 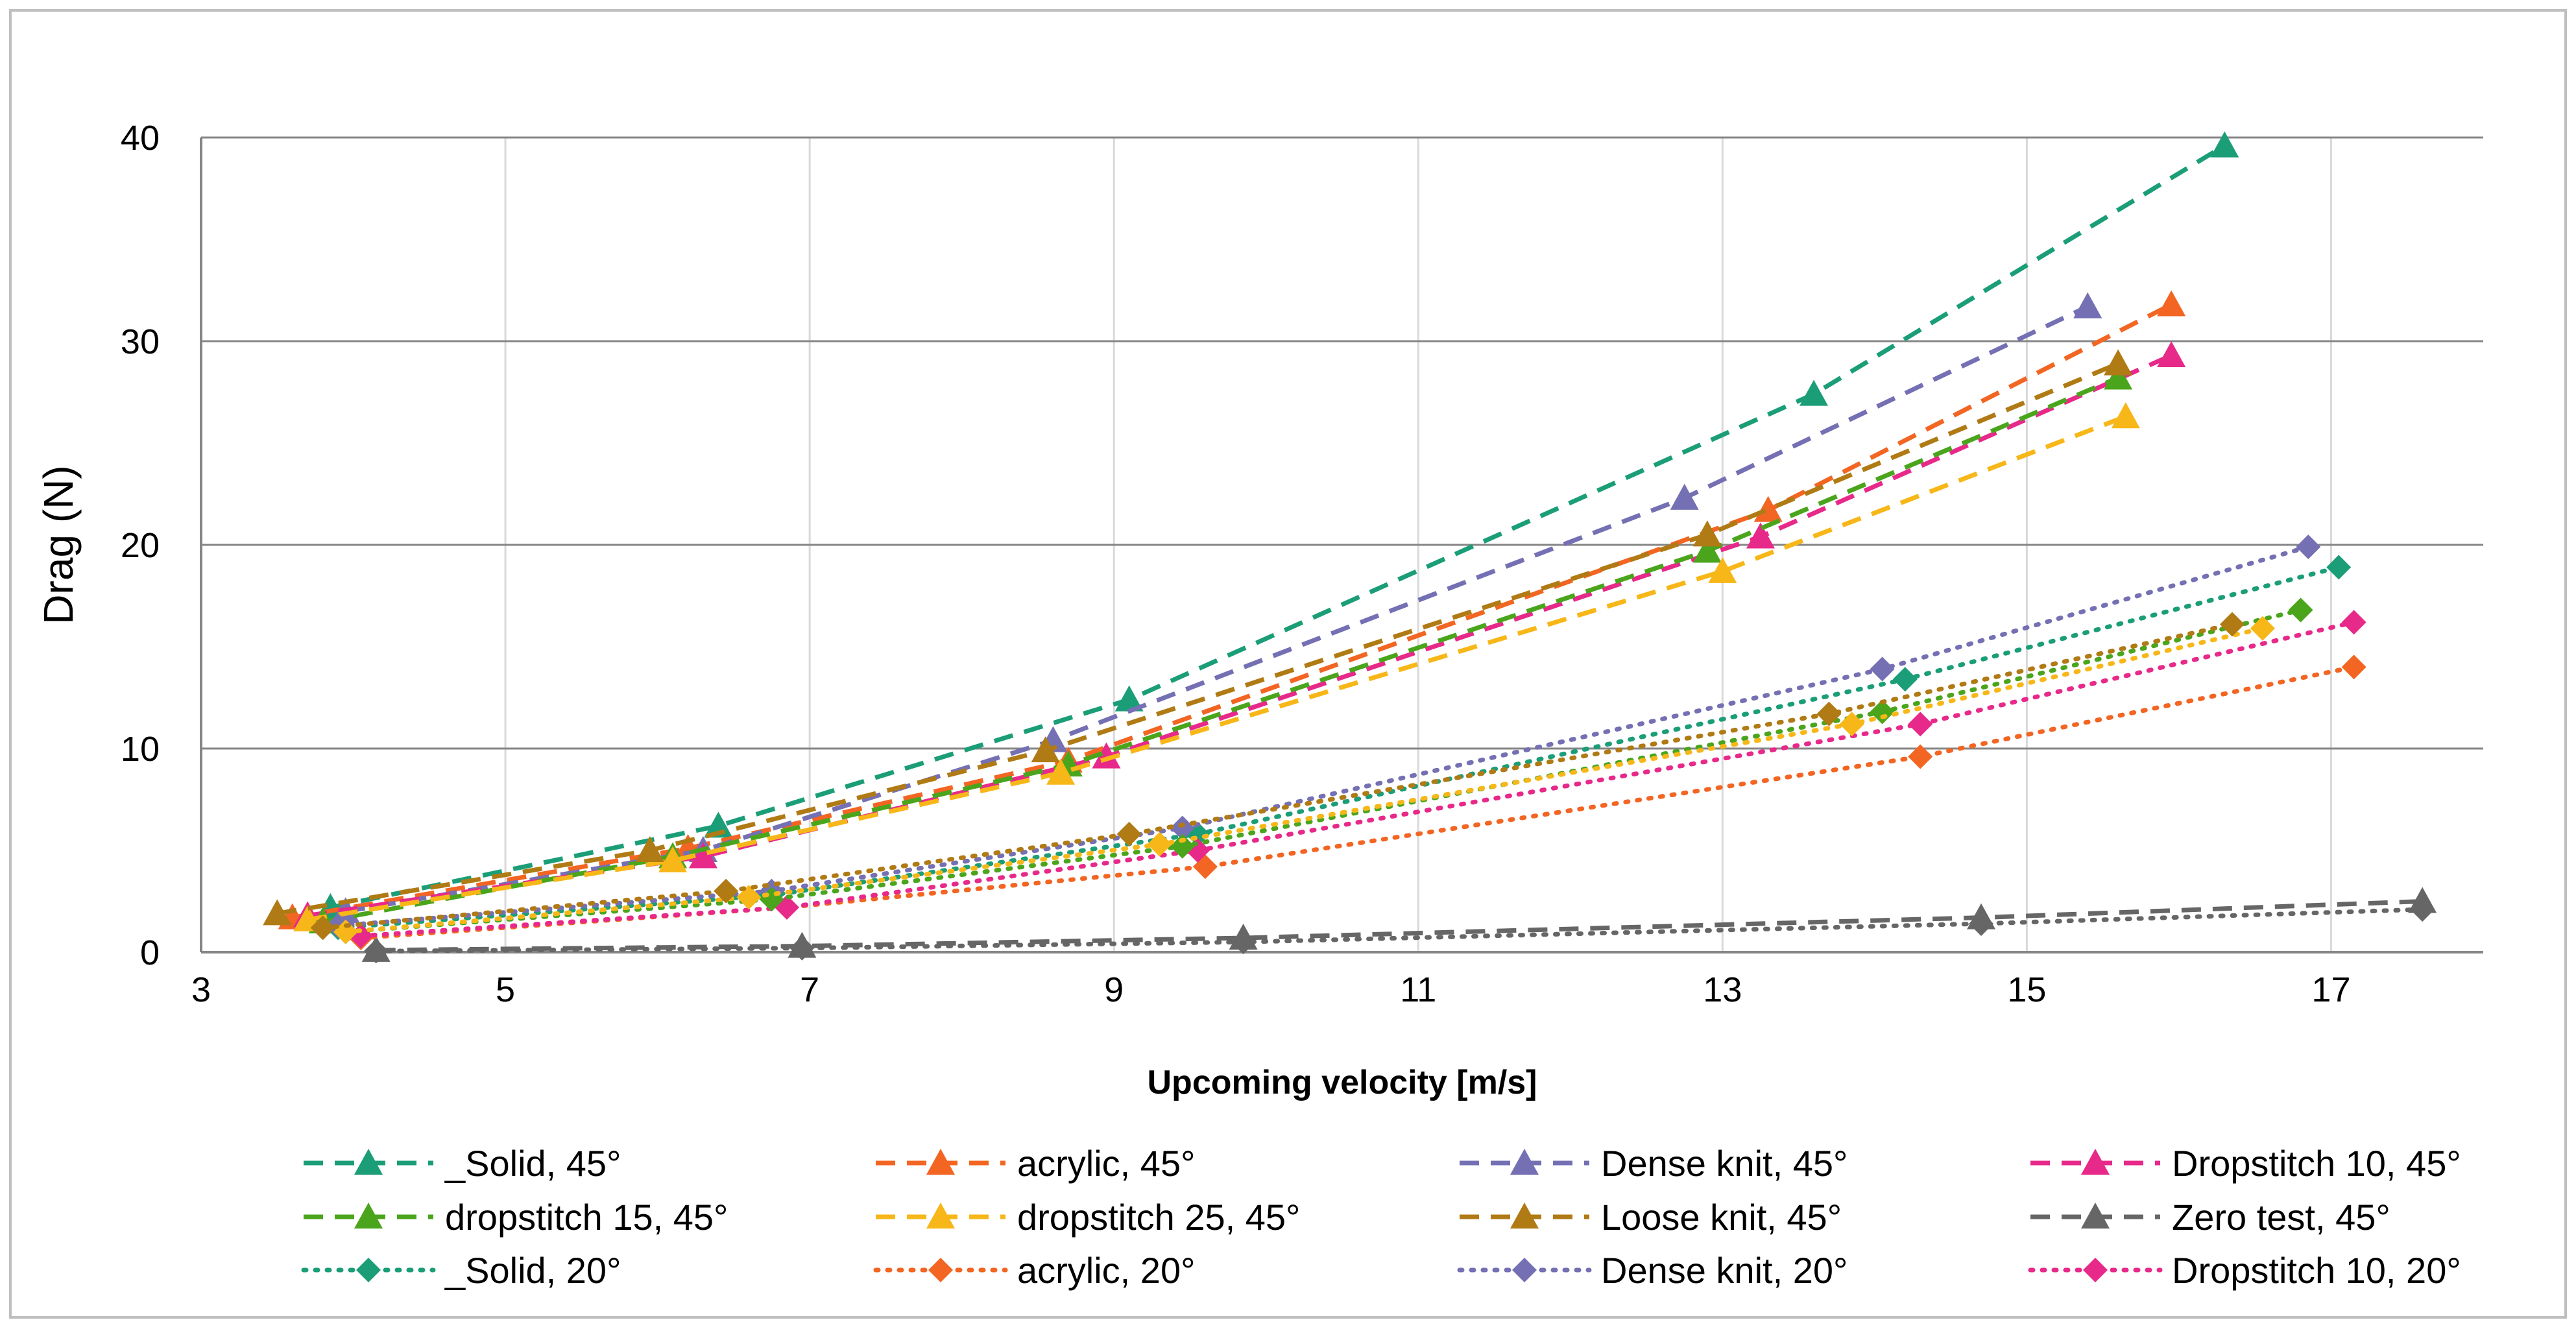 What do you see at coordinates (586, 1217) in the screenshot?
I see `legend-label: dropstitch 15, 45°` at bounding box center [586, 1217].